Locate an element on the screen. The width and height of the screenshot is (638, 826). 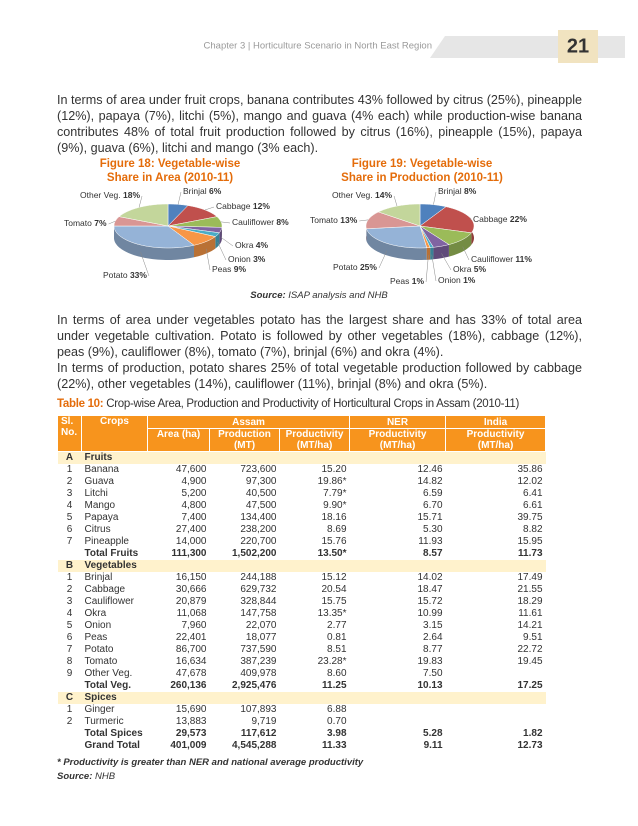
table-cell: B is located at coordinates (69, 566).